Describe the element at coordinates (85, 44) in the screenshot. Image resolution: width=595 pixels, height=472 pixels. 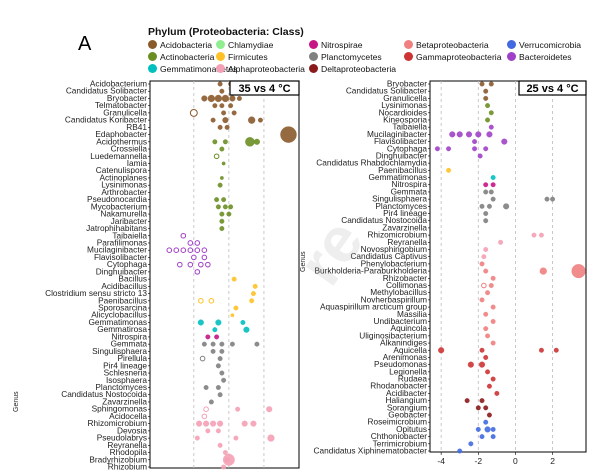
I see `panel-letter: A` at that location.